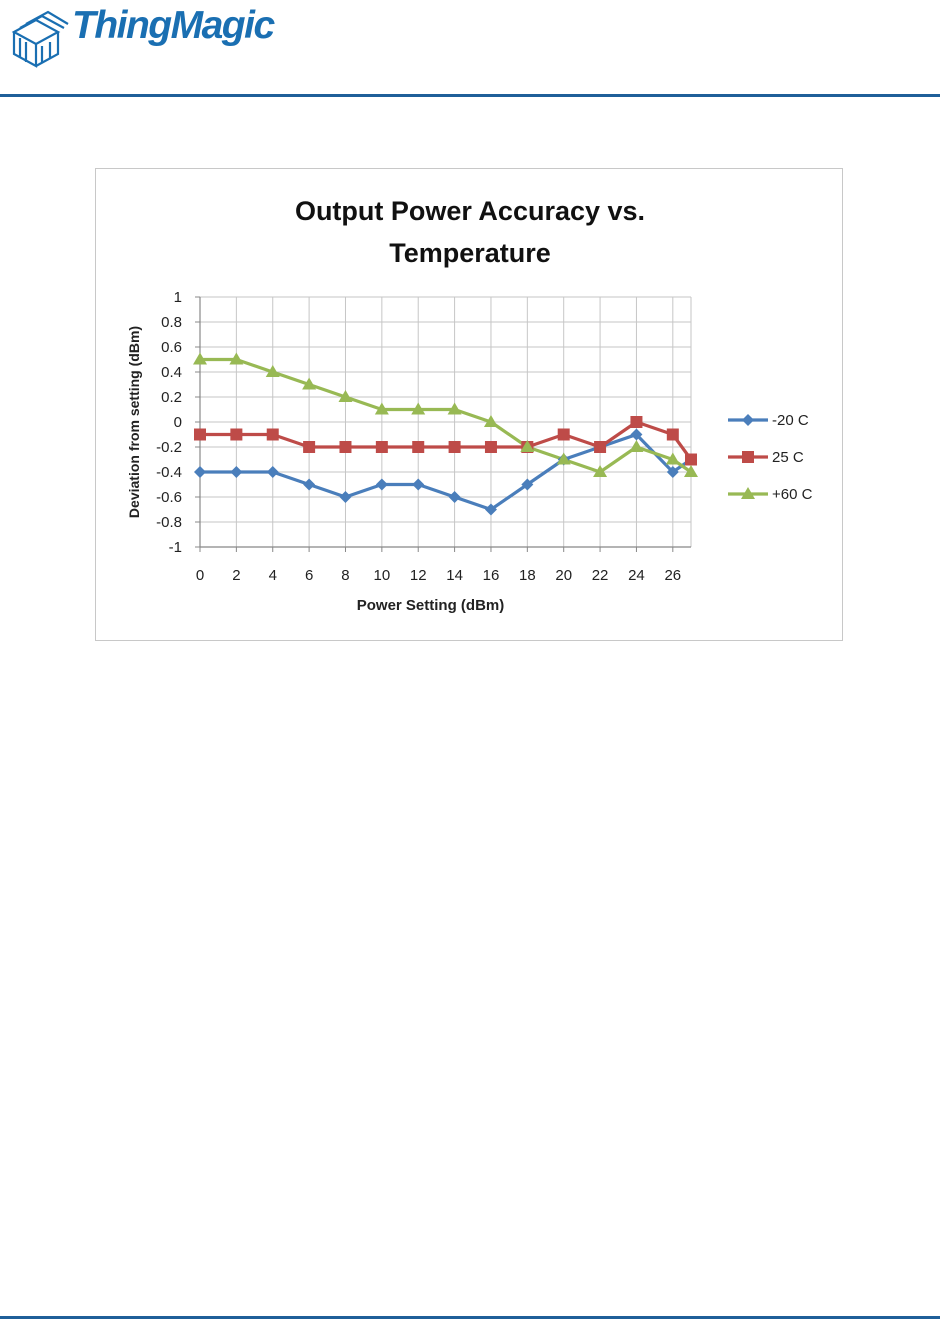 This screenshot has height=1320, width=940. Describe the element at coordinates (788, 457) in the screenshot. I see `legend-label-2: 25 C` at that location.